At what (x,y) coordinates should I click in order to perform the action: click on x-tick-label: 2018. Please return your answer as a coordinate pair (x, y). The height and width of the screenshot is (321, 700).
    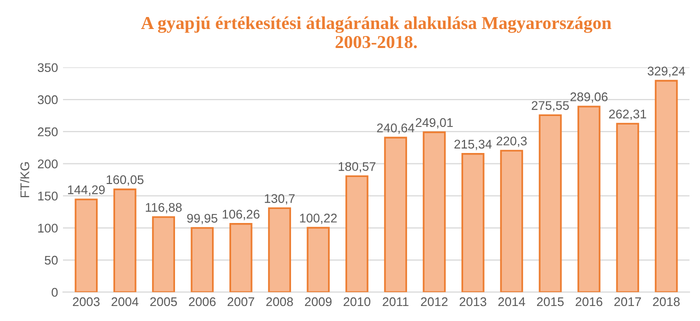
    Looking at the image, I should click on (666, 301).